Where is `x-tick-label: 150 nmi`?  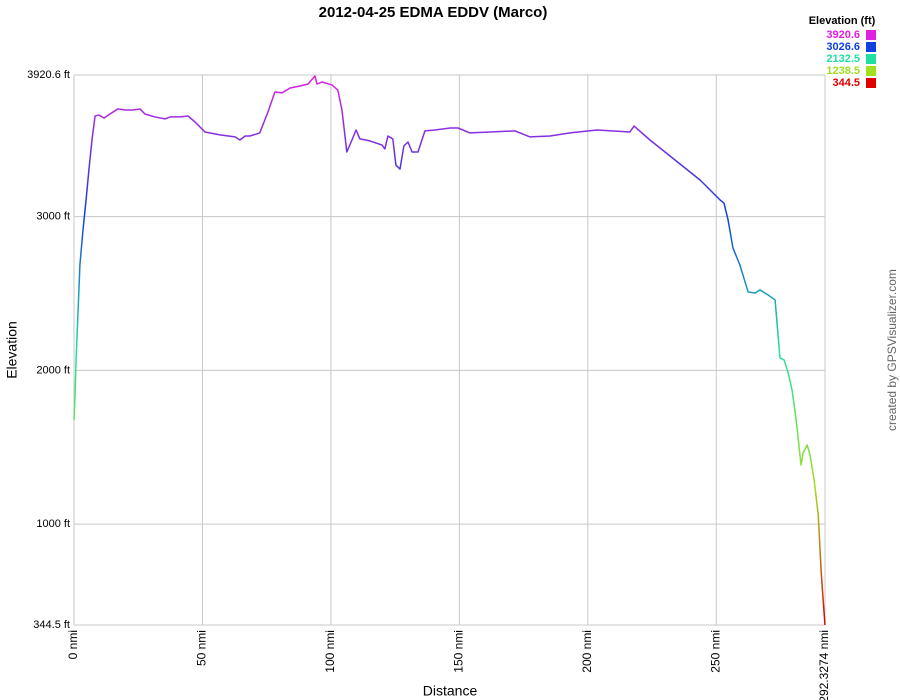 x-tick-label: 150 nmi is located at coordinates (459, 651).